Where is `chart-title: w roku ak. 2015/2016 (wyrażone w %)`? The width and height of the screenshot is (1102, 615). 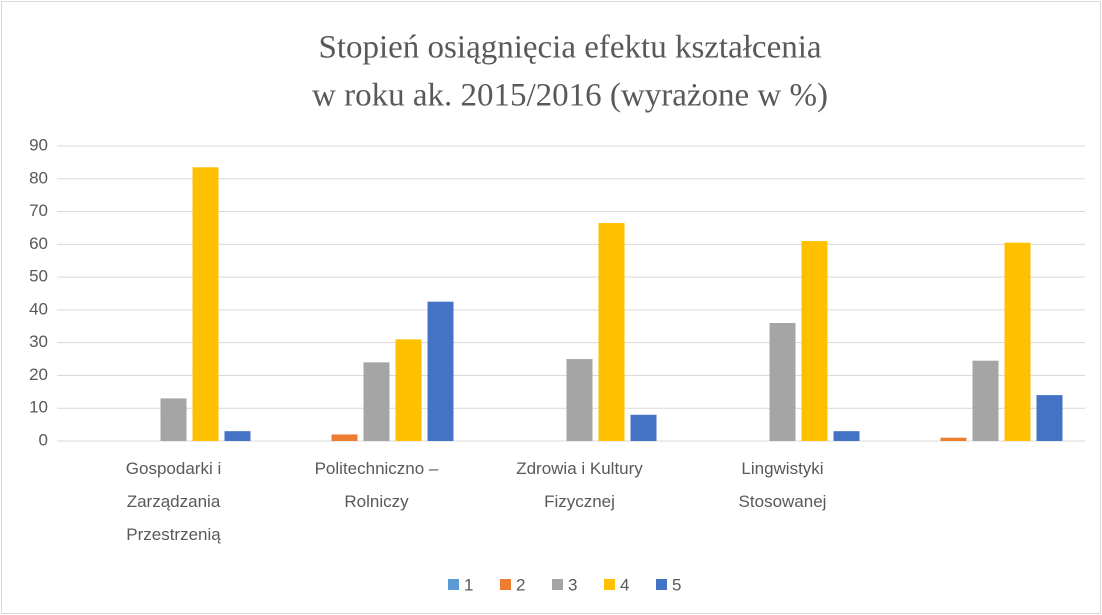 chart-title: w roku ak. 2015/2016 (wyrażone w %) is located at coordinates (570, 96).